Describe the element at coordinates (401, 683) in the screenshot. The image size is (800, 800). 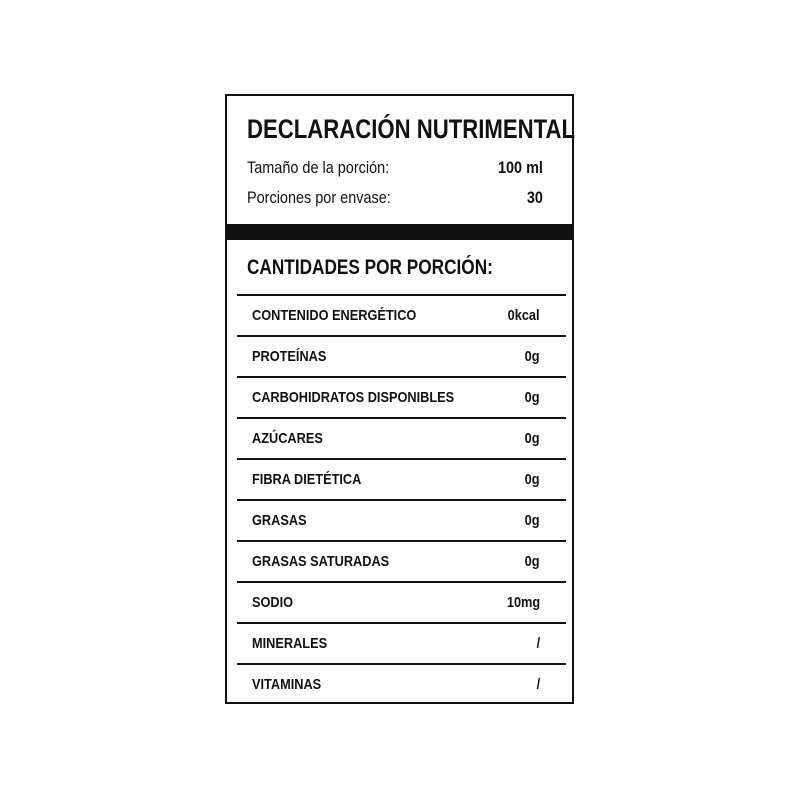
I see `nutrient-row: VITAMINAS /` at that location.